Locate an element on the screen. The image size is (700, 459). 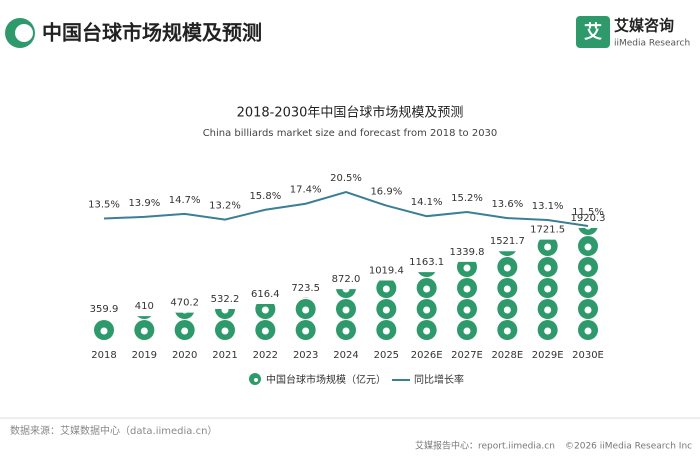
x-tick-label: 2020 is located at coordinates (184, 355).